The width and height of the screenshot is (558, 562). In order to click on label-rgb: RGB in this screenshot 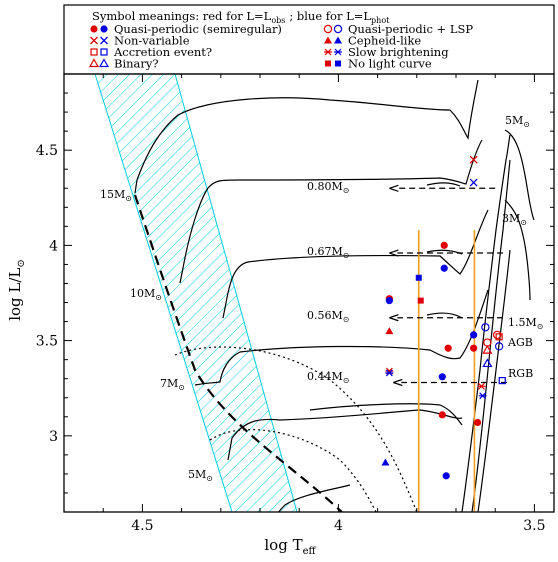, I will do `click(520, 373)`.